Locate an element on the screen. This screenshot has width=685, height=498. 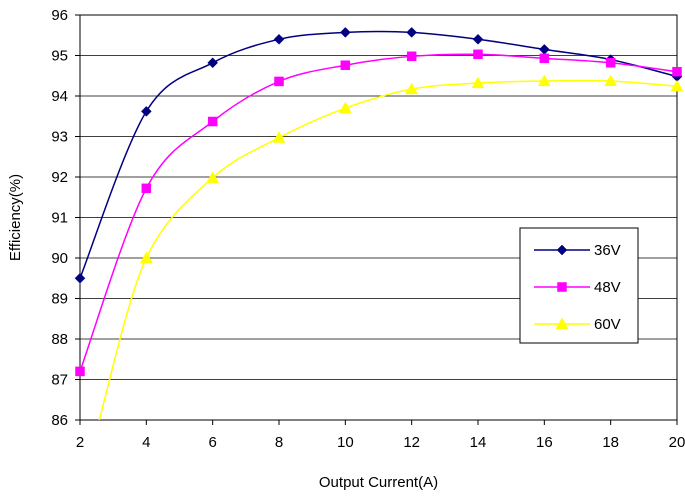
x-tick-label: 12 is located at coordinates (411, 442).